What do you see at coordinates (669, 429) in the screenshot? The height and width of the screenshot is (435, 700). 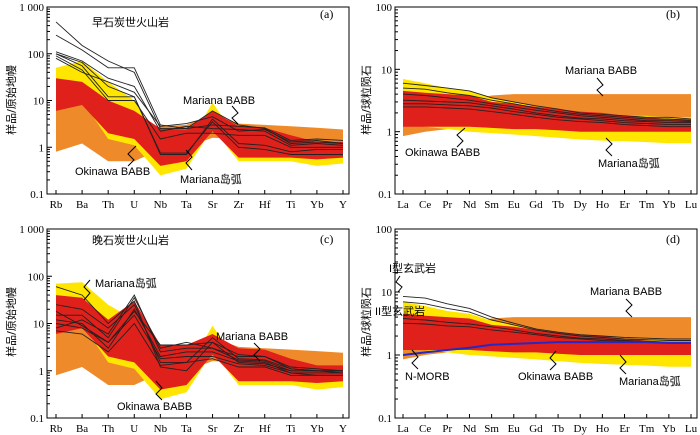 I see `x-tick-label-d: Yb` at bounding box center [669, 429].